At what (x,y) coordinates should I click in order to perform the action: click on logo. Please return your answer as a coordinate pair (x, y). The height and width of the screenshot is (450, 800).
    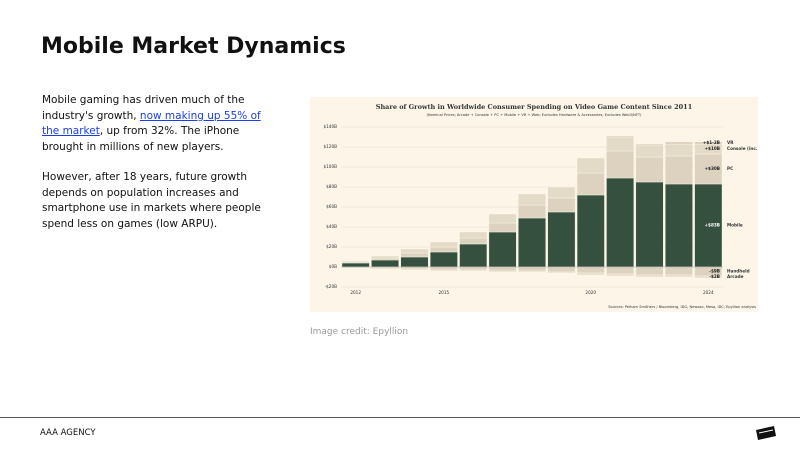
    Looking at the image, I should click on (766, 433).